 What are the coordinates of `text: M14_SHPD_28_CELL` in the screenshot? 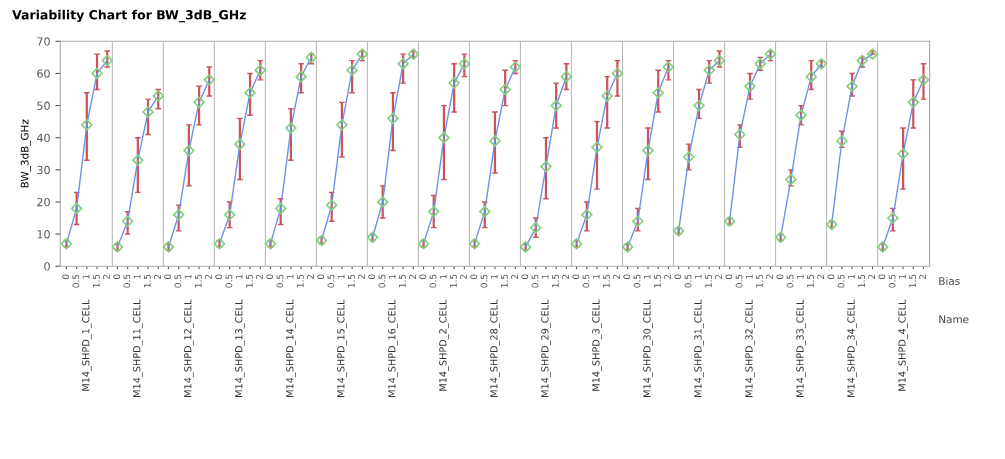 It's located at (495, 348).